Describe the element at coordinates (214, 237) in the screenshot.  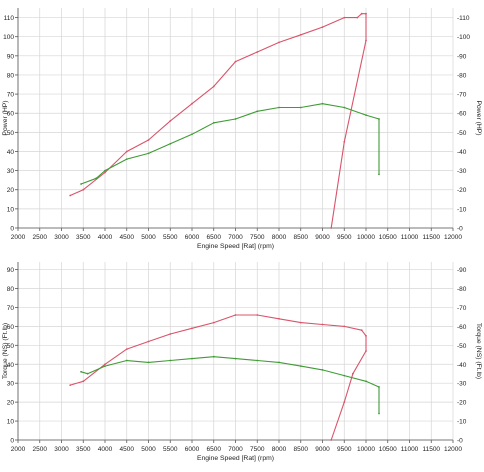
I see `power-x-tick-label: 6500` at that location.